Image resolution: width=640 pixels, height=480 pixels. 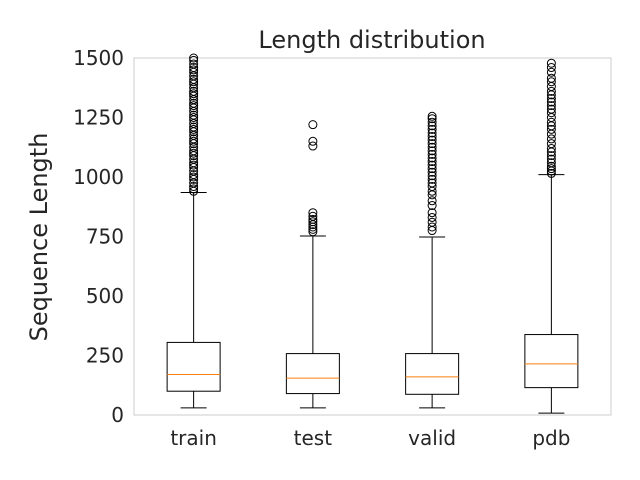 I want to click on y-tick-label: 0, so click(x=117, y=415).